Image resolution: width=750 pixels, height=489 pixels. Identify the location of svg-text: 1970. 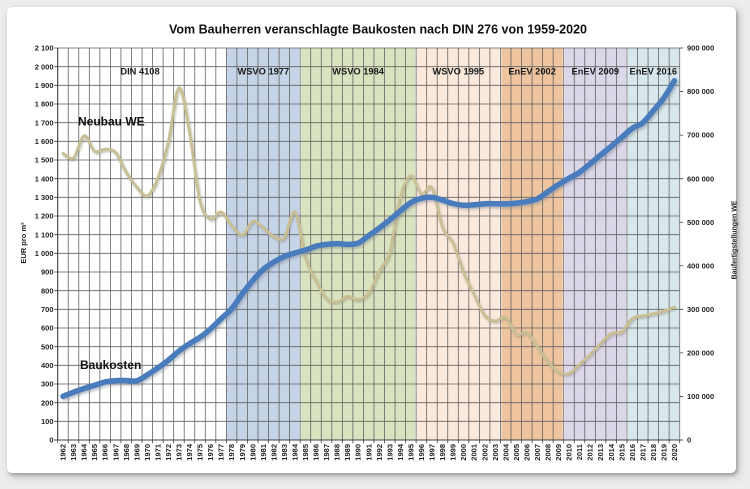
(147, 452).